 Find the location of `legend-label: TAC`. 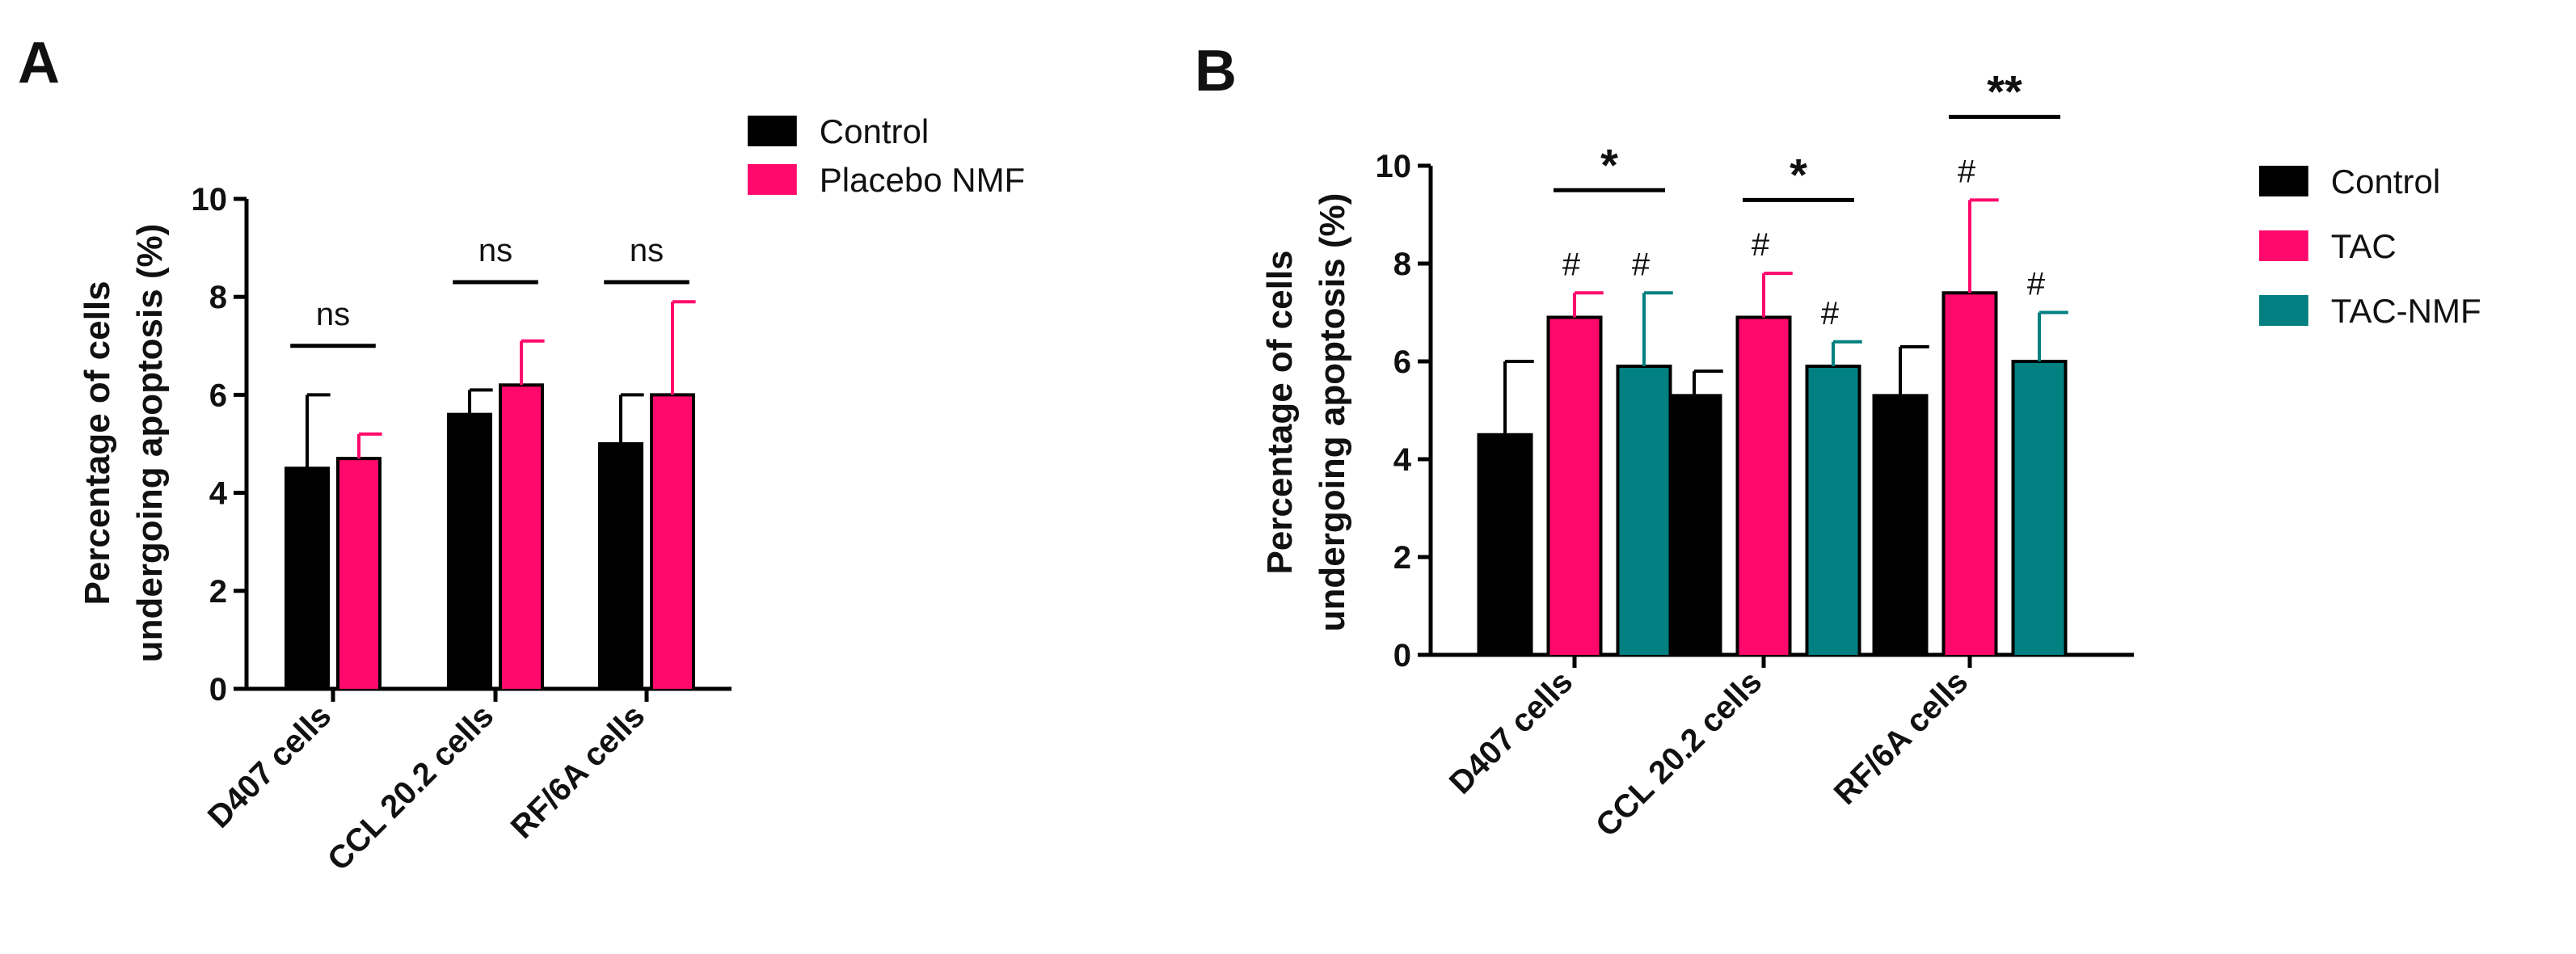

legend-label: TAC is located at coordinates (2364, 246).